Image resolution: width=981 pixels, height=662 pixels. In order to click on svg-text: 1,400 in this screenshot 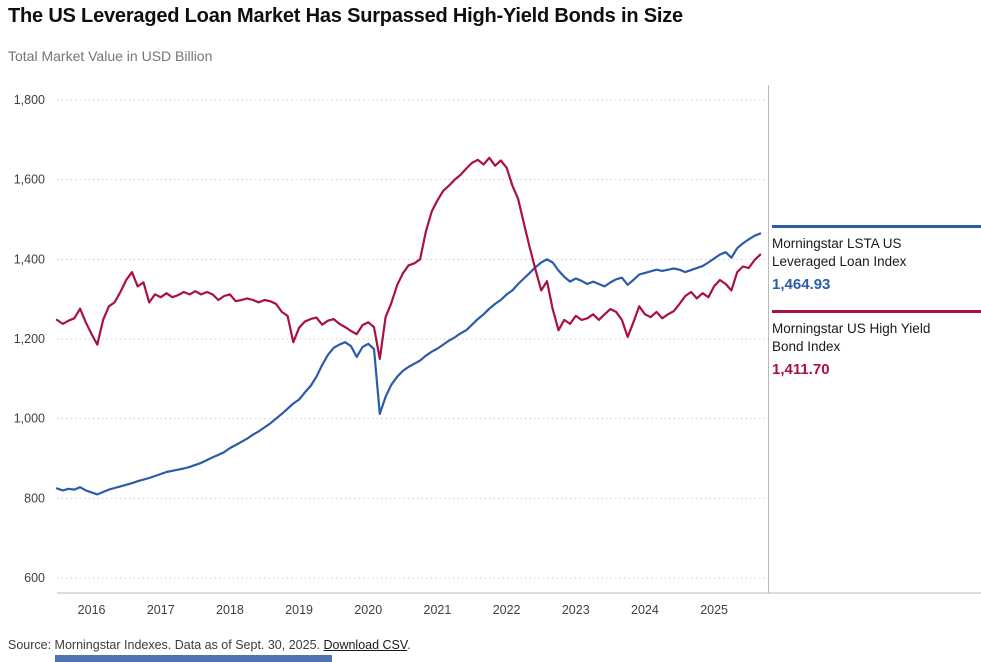, I will do `click(29, 259)`.